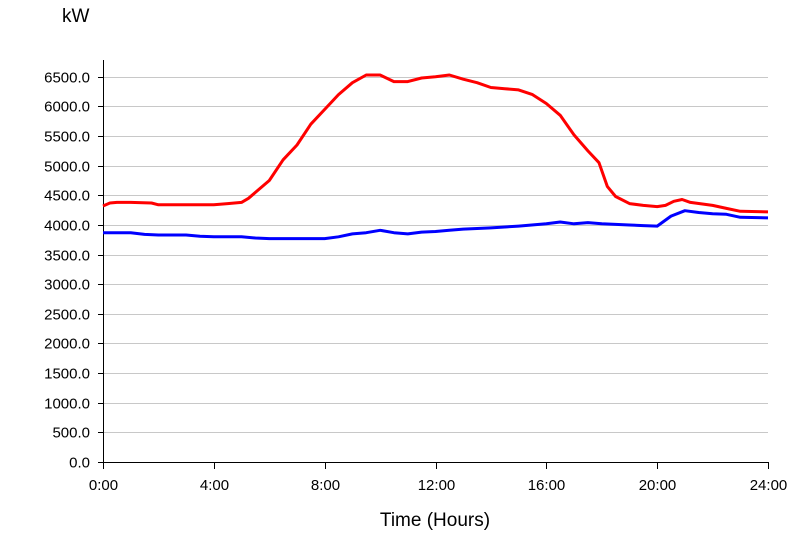  Describe the element at coordinates (67, 285) in the screenshot. I see `y-tick-label: 3000.0` at that location.